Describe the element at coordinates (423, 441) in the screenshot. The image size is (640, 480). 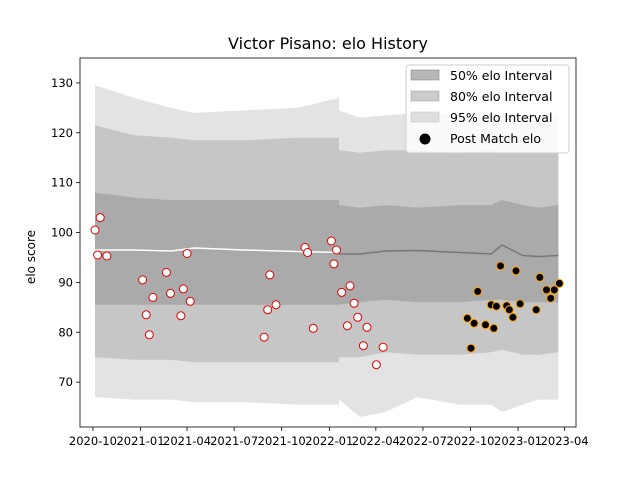
I see `x-tick-label-2022-07: 2022-07` at that location.